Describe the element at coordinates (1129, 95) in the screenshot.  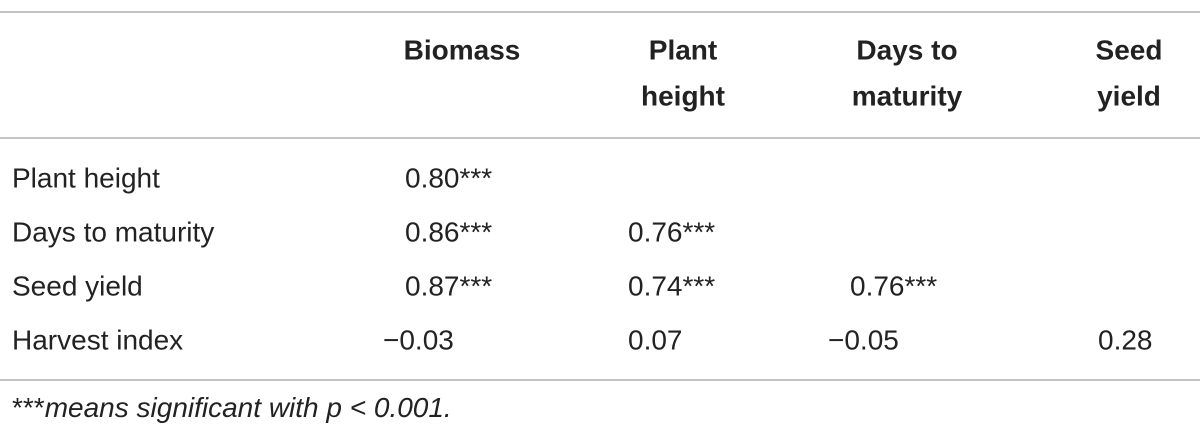
I see `column-header: yield` at that location.